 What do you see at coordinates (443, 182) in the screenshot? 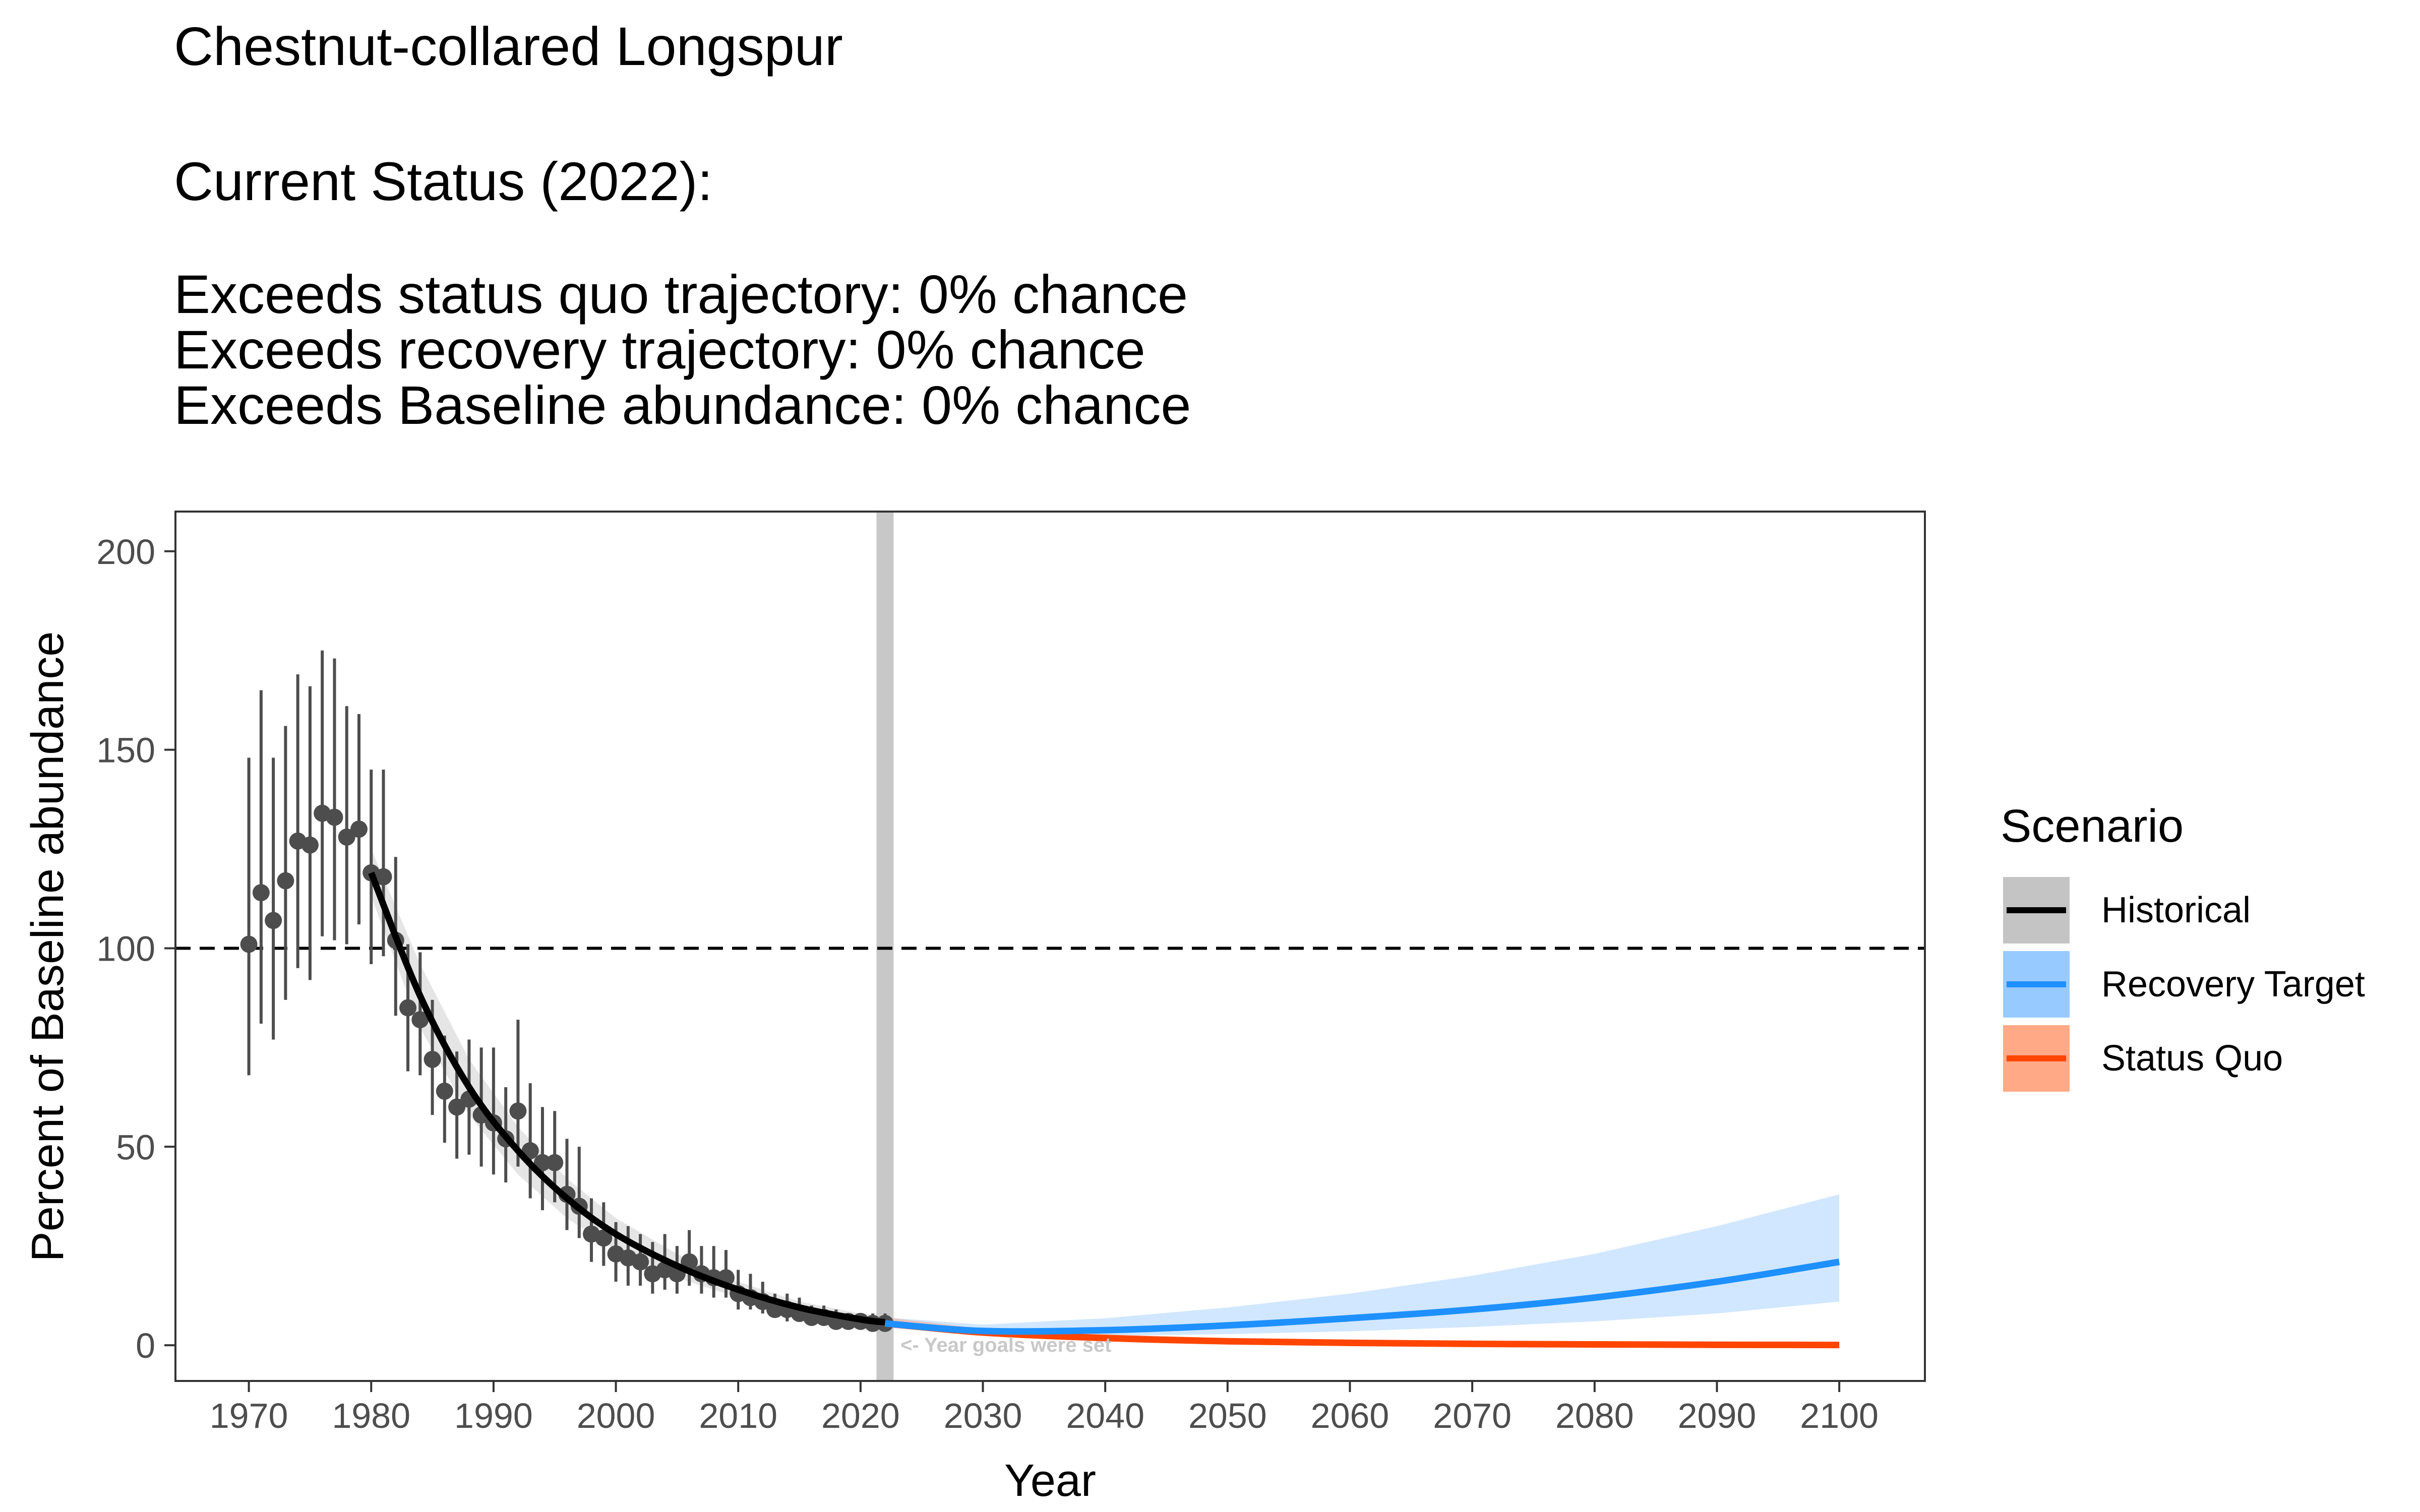
I see `status-heading: Current Status (2022):` at bounding box center [443, 182].